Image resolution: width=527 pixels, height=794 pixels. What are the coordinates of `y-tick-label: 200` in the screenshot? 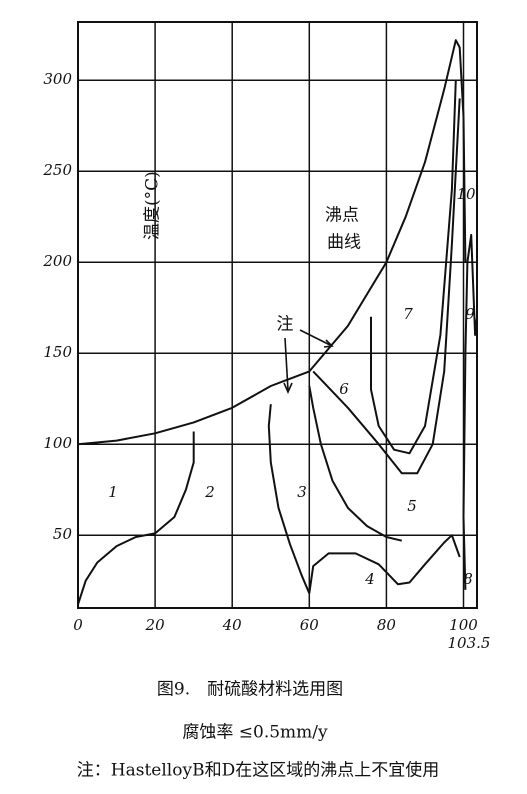 It's located at (57, 261).